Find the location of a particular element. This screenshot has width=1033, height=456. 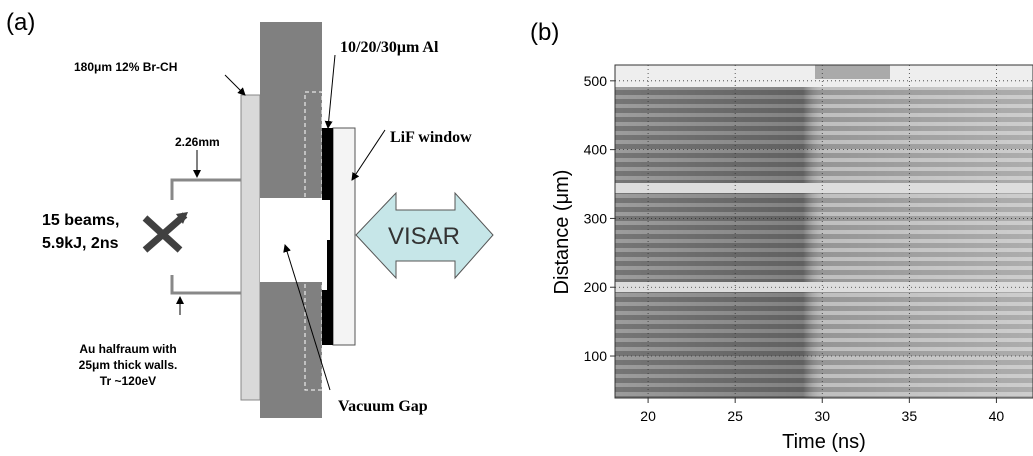

y-tick-label: 300 is located at coordinates (596, 218).